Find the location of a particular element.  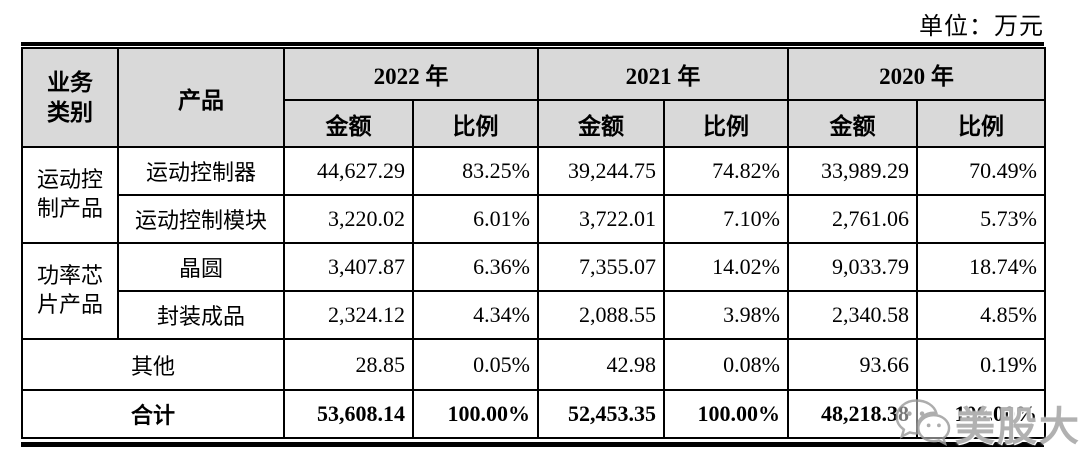

header-ratio-2022: 比例 is located at coordinates (475, 123).